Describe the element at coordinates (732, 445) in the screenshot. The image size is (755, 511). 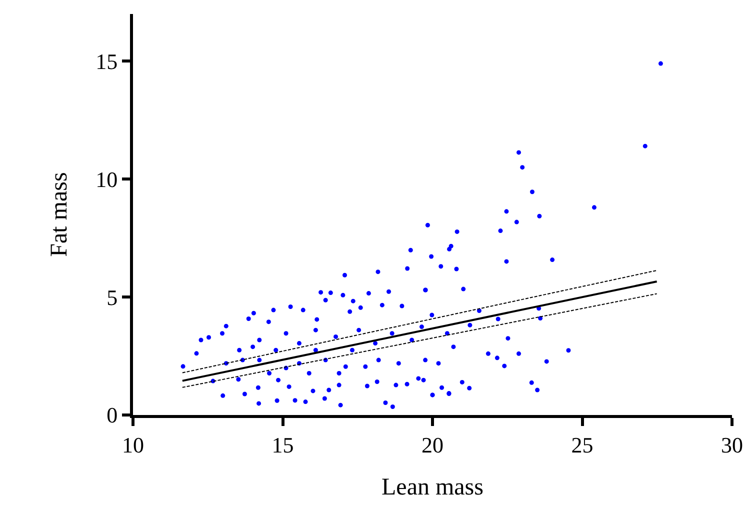
I see `x-tick-label: 30` at that location.